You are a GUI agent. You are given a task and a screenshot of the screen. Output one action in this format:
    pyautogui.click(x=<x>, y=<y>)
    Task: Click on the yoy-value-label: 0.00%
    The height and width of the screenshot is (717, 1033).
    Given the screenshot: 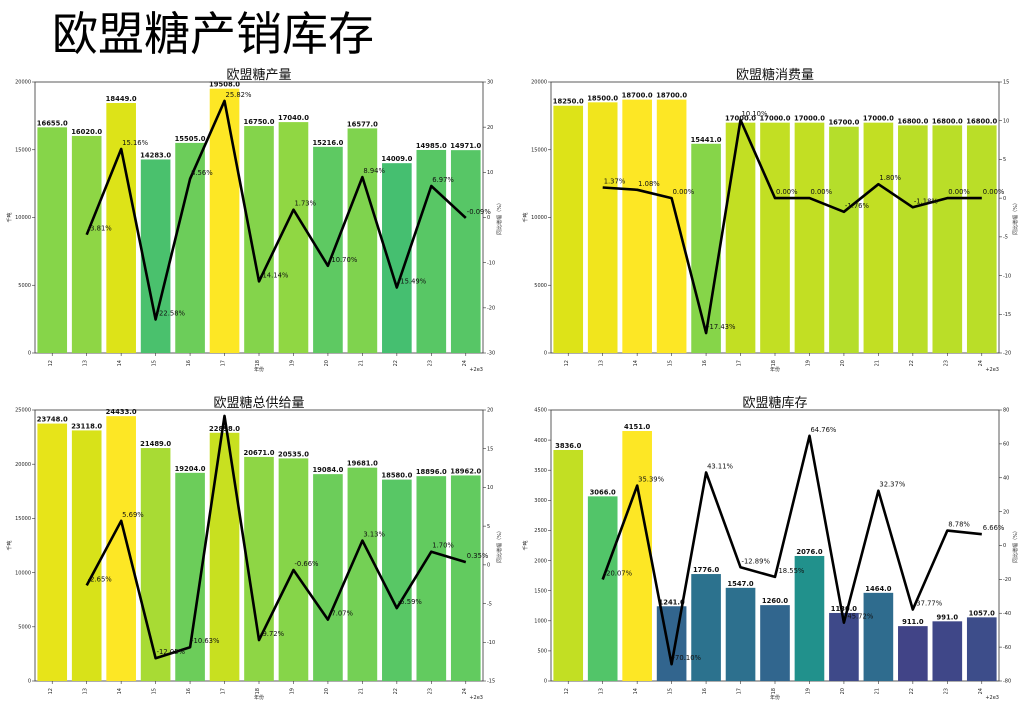 What is the action you would take?
    pyautogui.click(x=821, y=192)
    